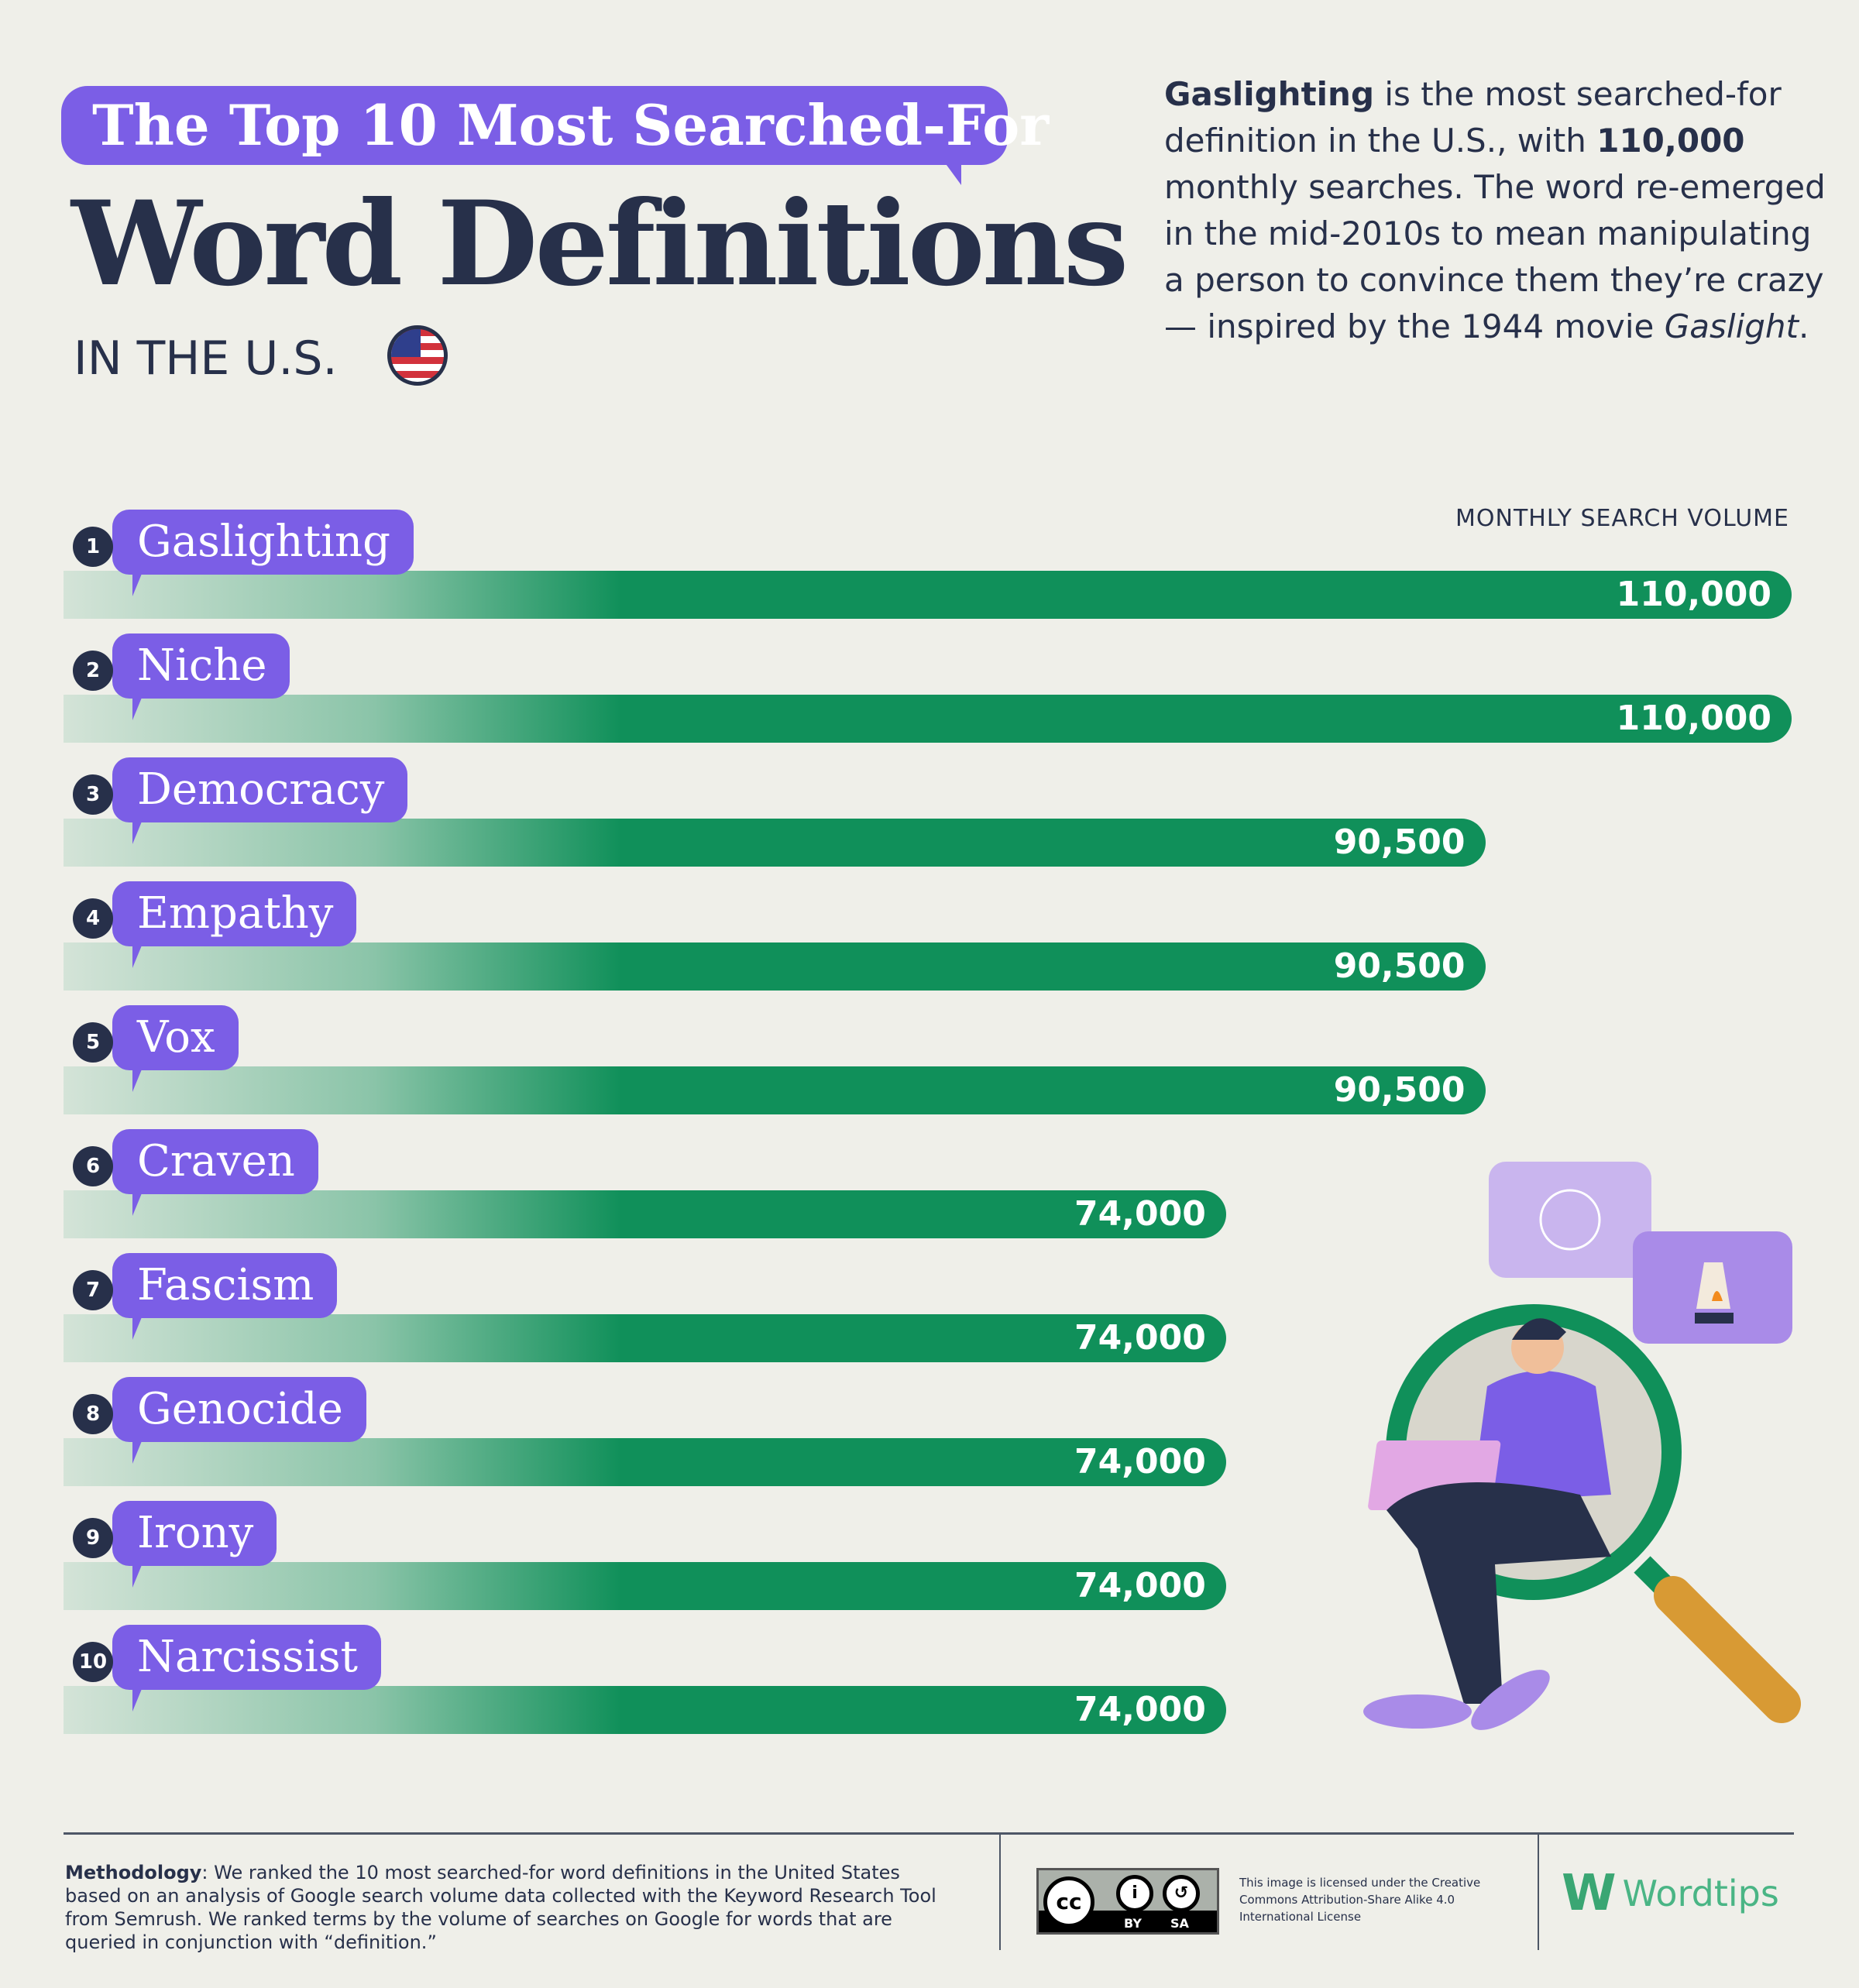 This screenshot has width=1859, height=1988. What do you see at coordinates (260, 801) in the screenshot?
I see `category-label: Democracy` at bounding box center [260, 801].